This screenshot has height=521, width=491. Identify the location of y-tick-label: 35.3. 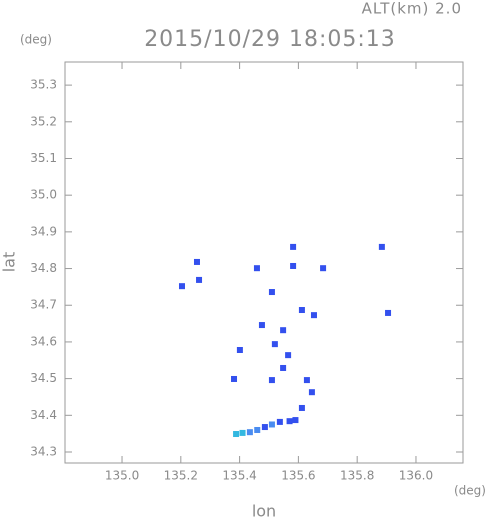
(43, 85).